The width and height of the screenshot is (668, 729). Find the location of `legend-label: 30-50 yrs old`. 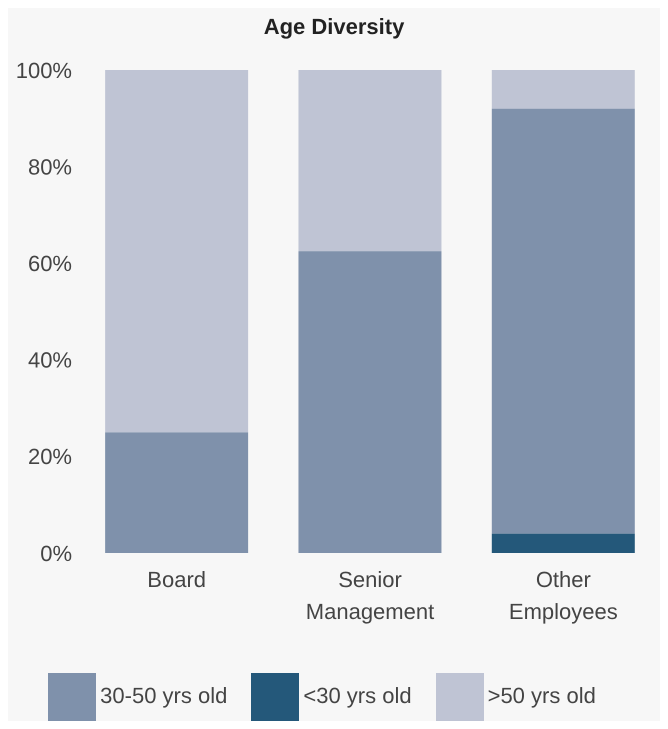

legend-label: 30-50 yrs old is located at coordinates (164, 695).